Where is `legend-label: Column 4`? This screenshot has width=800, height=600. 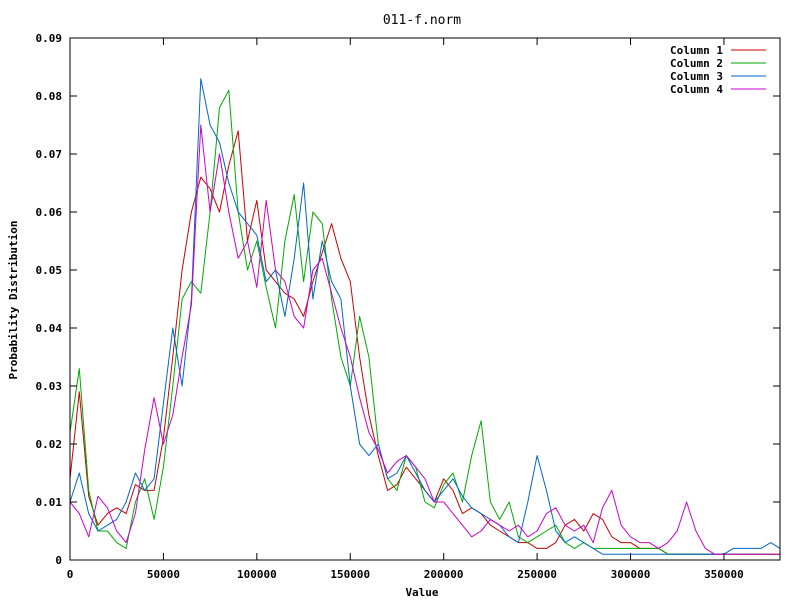
legend-label: Column 4 is located at coordinates (696, 89).